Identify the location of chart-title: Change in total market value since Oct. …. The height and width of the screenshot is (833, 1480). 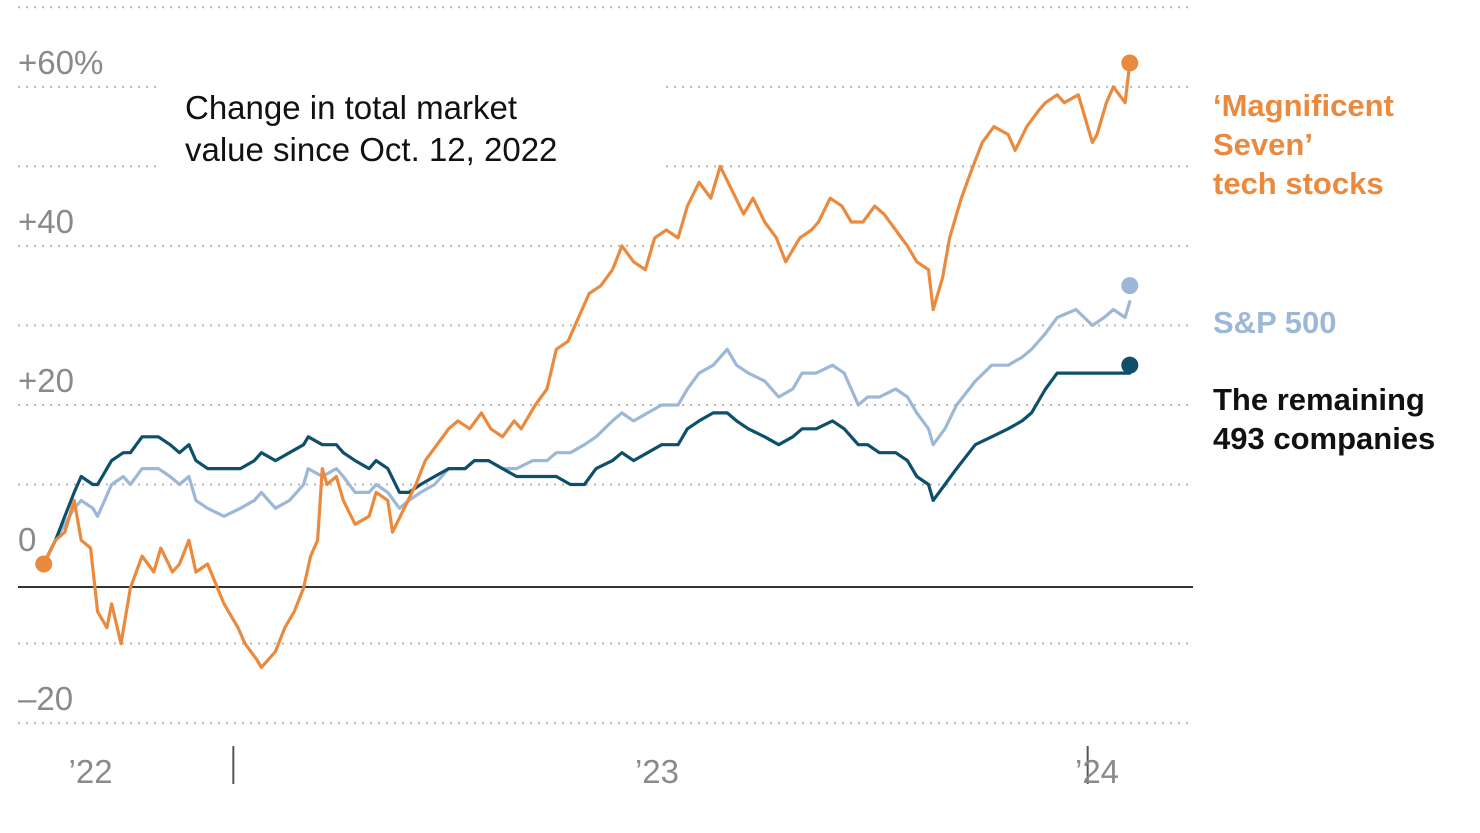
(410, 128).